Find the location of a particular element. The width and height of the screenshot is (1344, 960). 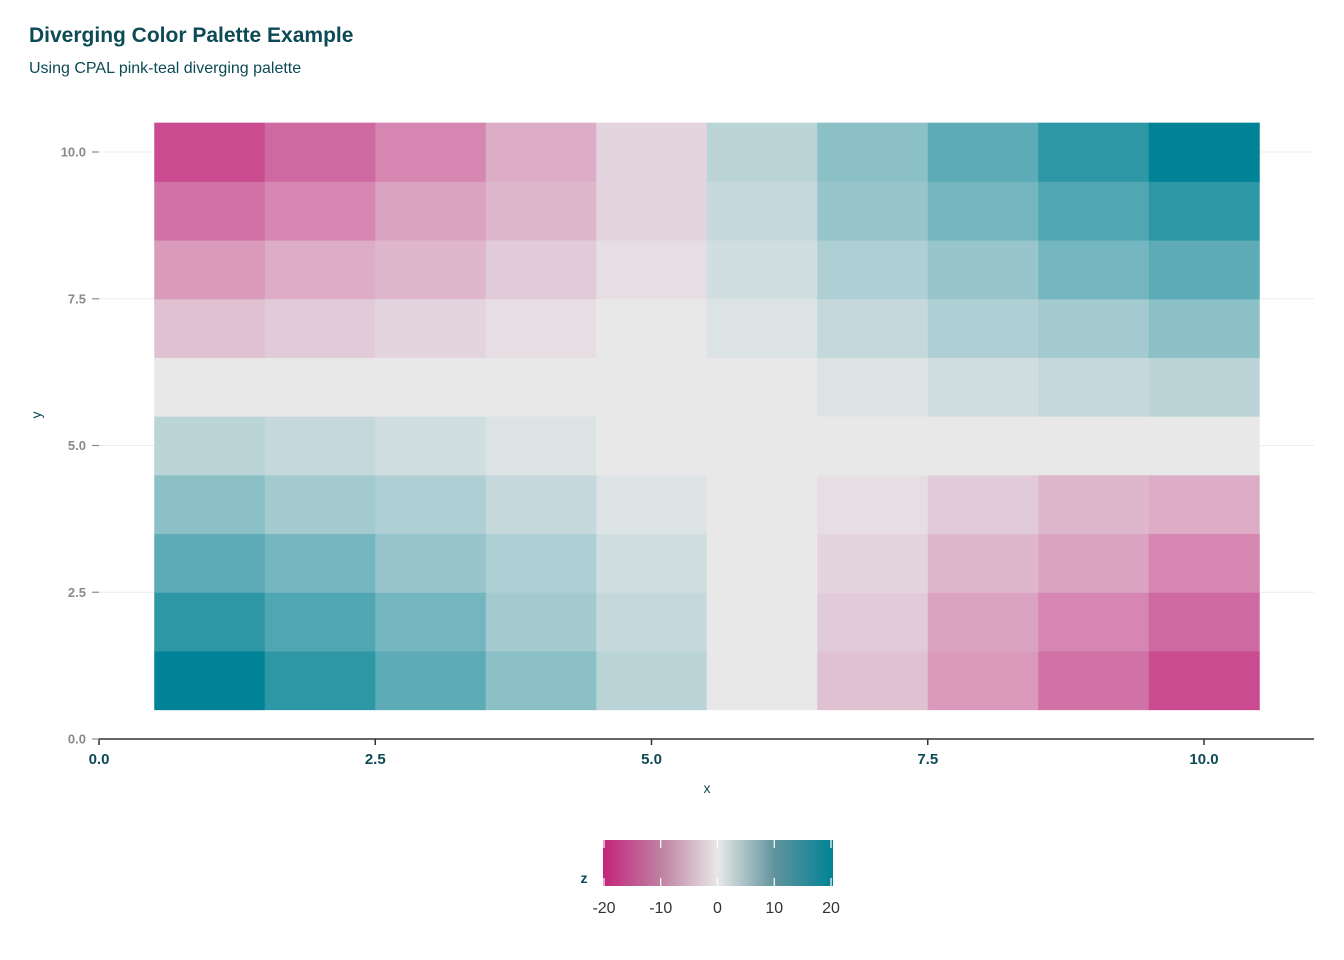

chart-subtitle: Using CPAL pink-teal diverging palette is located at coordinates (165, 68).